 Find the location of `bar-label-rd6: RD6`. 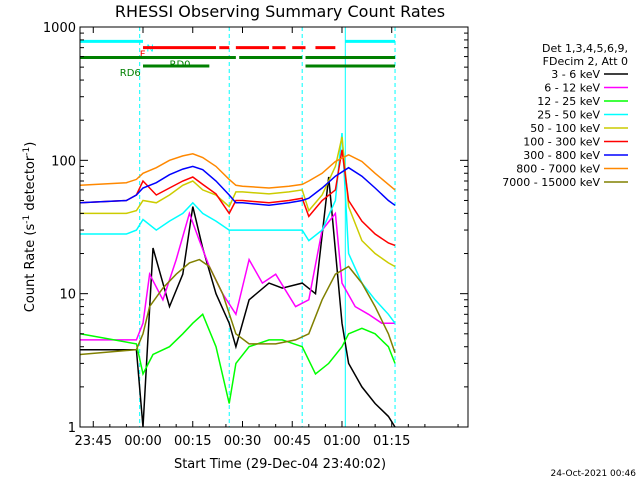

bar-label-rd6: RD6 is located at coordinates (130, 73).